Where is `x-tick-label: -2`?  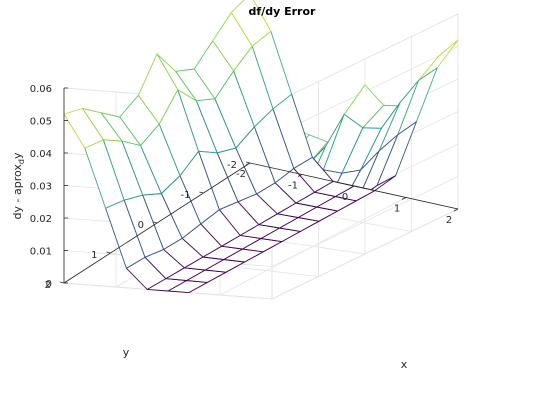 x-tick-label: -2 is located at coordinates (241, 174).